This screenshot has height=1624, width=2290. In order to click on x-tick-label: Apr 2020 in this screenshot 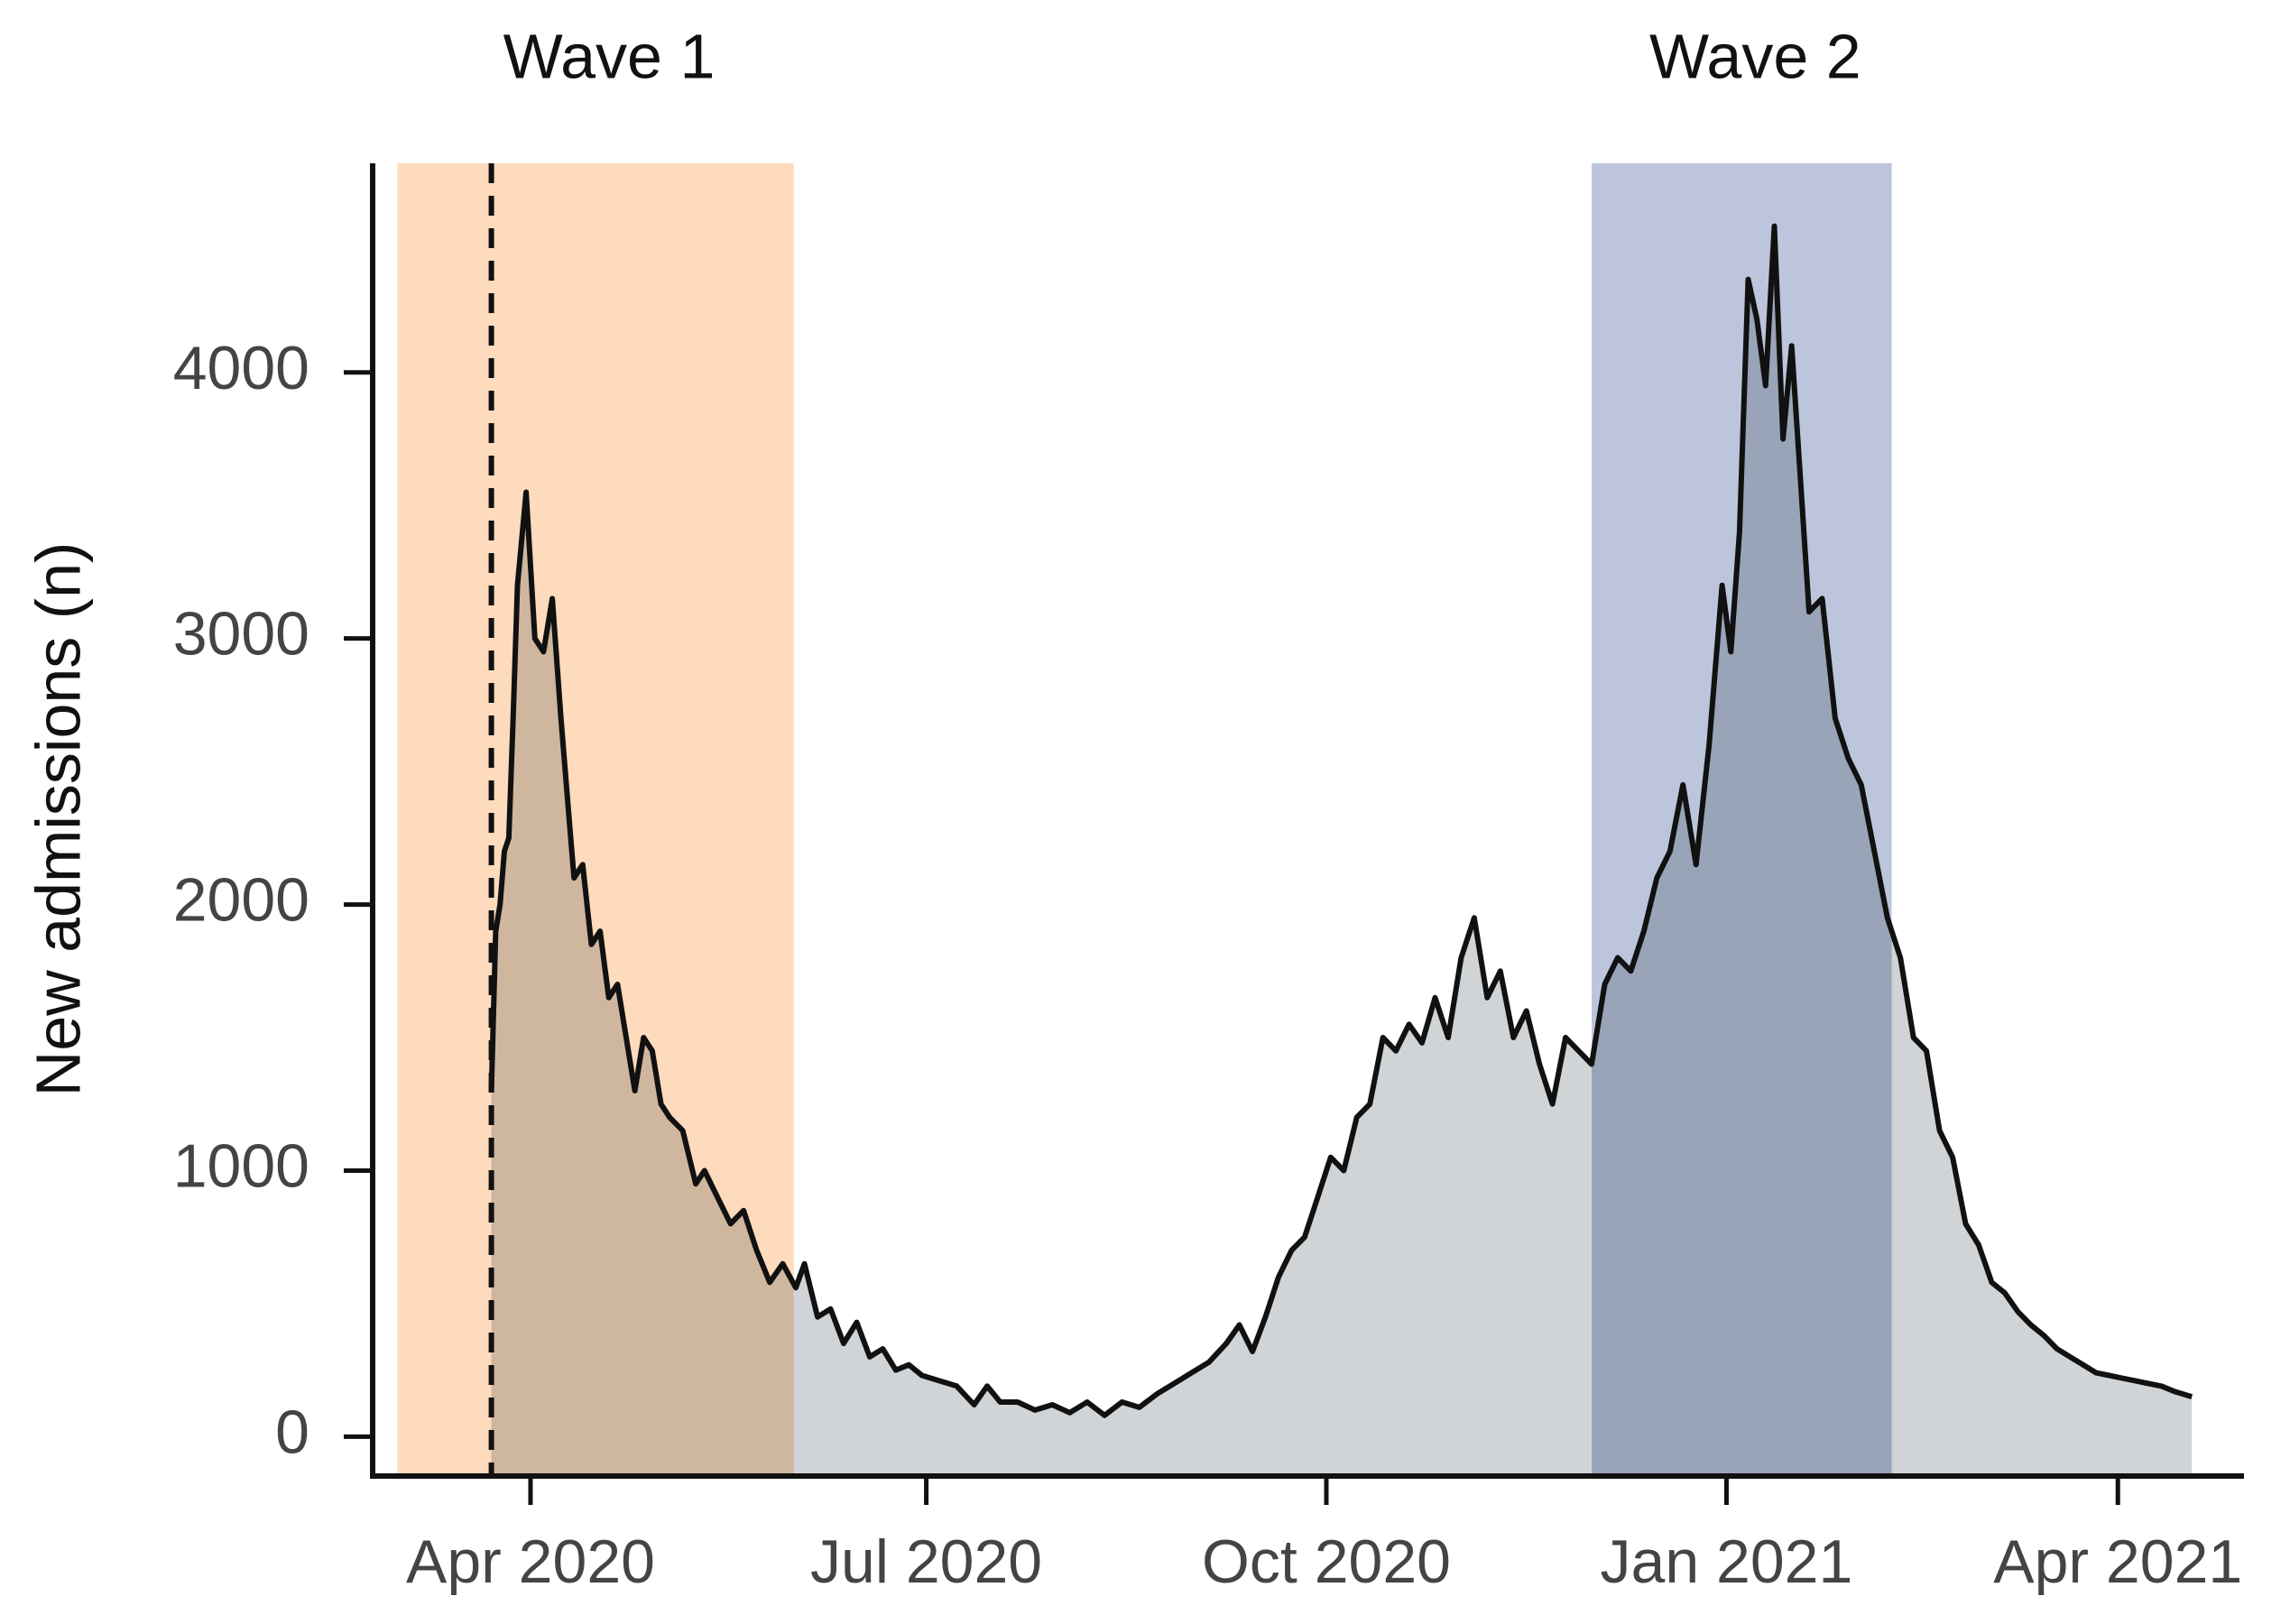, I will do `click(530, 1562)`.